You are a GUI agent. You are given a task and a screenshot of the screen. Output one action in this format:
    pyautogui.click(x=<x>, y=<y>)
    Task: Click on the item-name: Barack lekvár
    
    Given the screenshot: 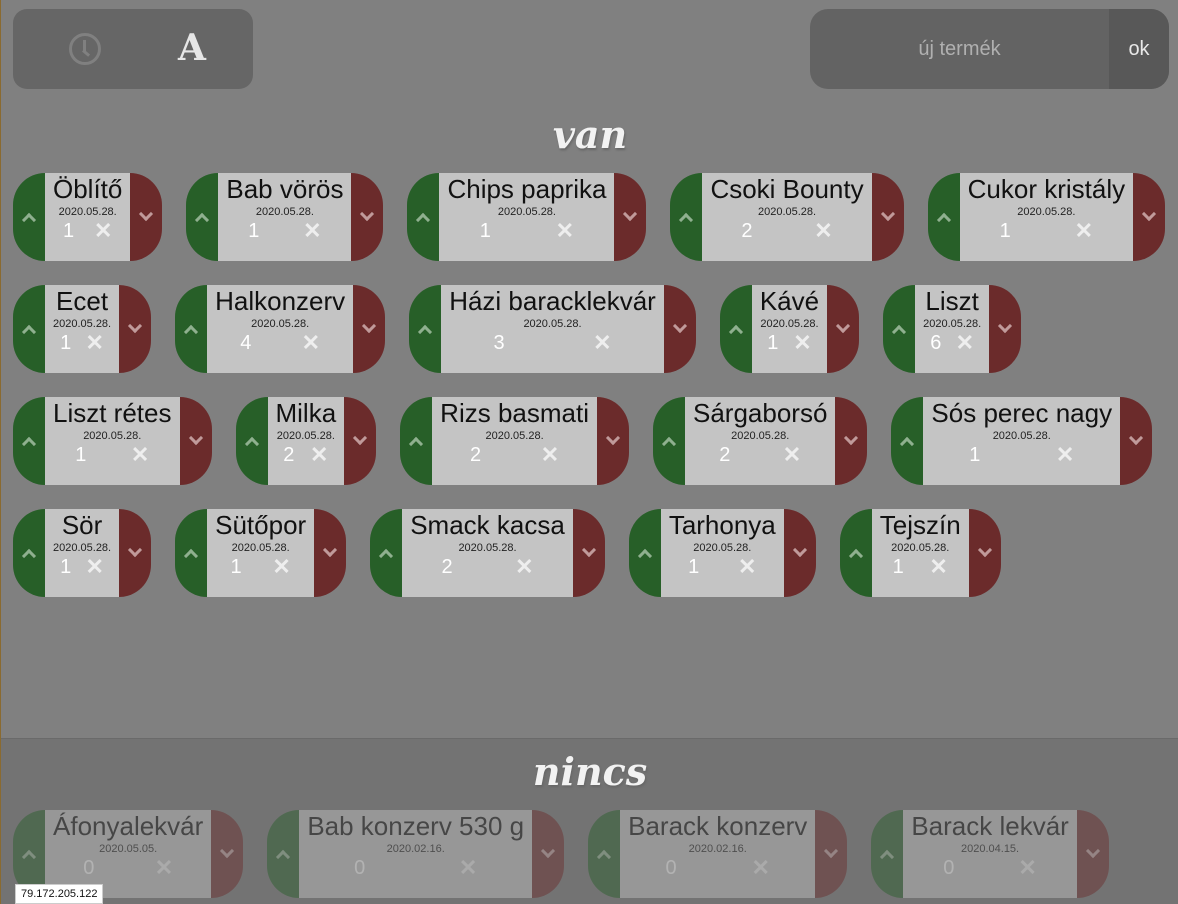 What is the action you would take?
    pyautogui.click(x=990, y=826)
    